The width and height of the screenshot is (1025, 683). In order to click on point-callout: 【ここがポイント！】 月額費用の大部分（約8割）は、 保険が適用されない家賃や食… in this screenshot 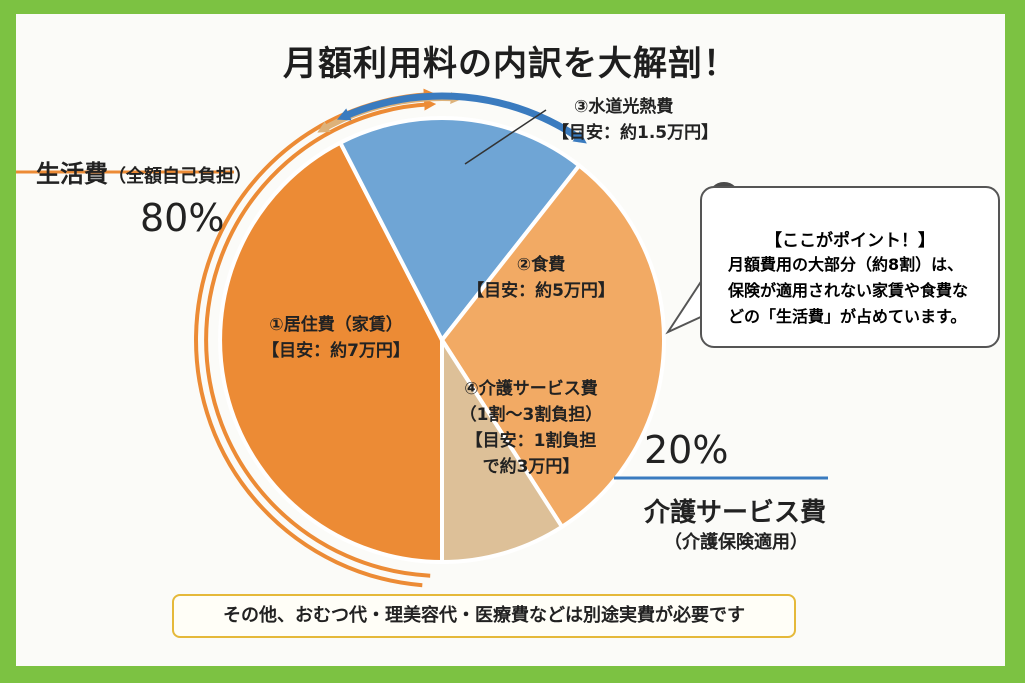, I will do `click(850, 267)`.